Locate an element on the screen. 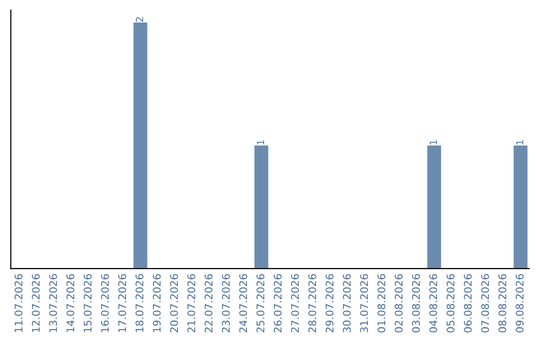 The height and width of the screenshot is (340, 540). x-tick-label: 26.07.2026 is located at coordinates (278, 303).